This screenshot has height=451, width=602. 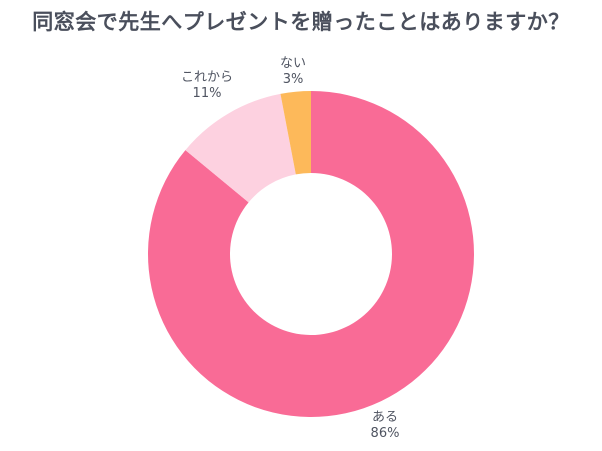 What do you see at coordinates (293, 79) in the screenshot?
I see `label-nai-value: 3%` at bounding box center [293, 79].